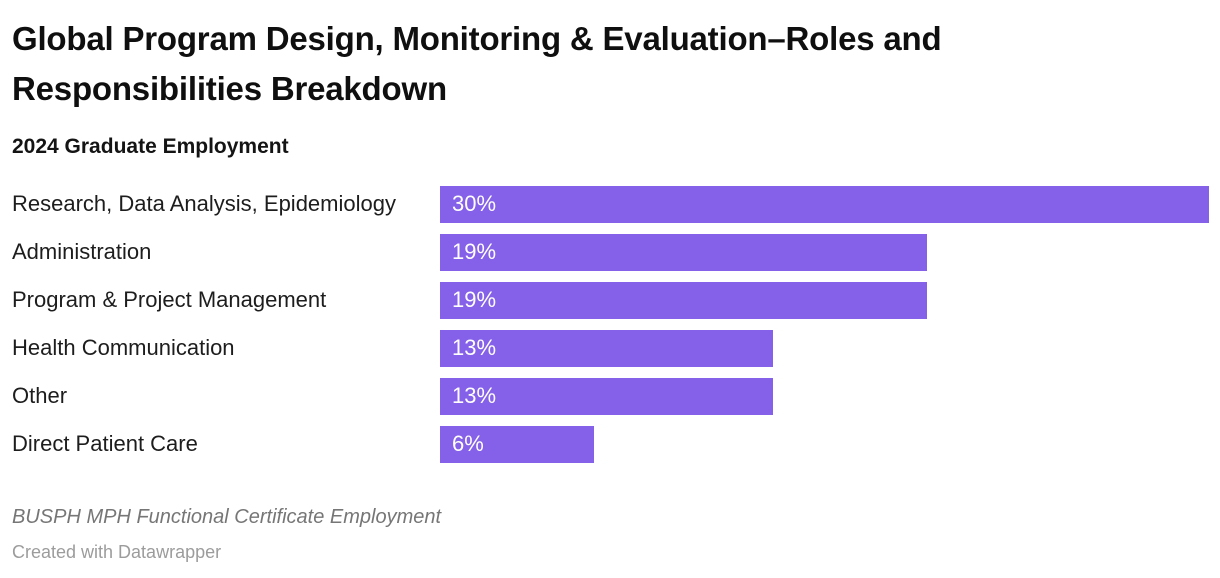 Image resolution: width=1220 pixels, height=578 pixels. What do you see at coordinates (468, 443) in the screenshot?
I see `bar-value-label: 6%` at bounding box center [468, 443].